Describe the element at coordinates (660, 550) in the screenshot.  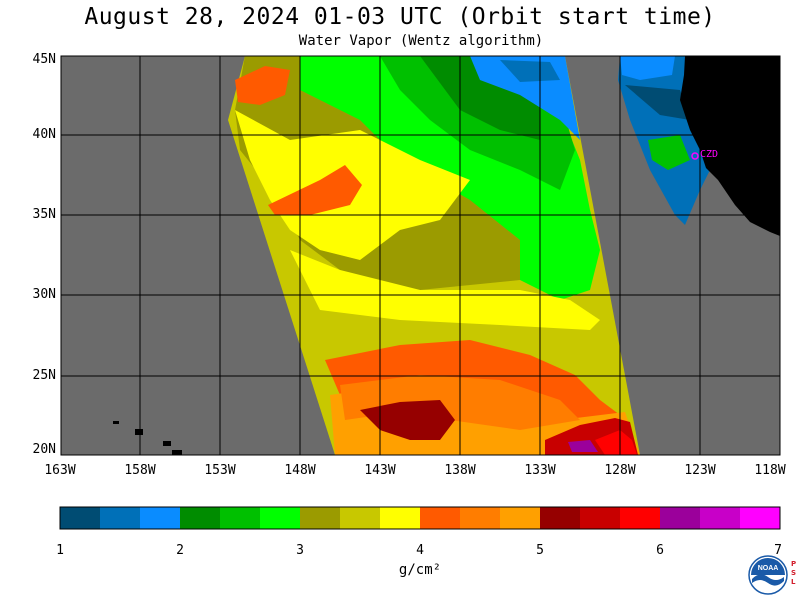
I see `colorbar-tick: 6` at that location.